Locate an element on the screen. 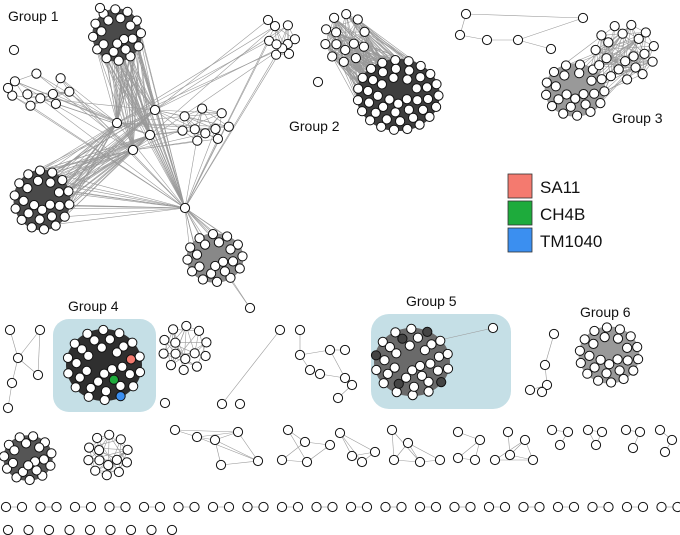 The image size is (680, 535). legend: SA11 CH4B TM1040 is located at coordinates (554, 213).